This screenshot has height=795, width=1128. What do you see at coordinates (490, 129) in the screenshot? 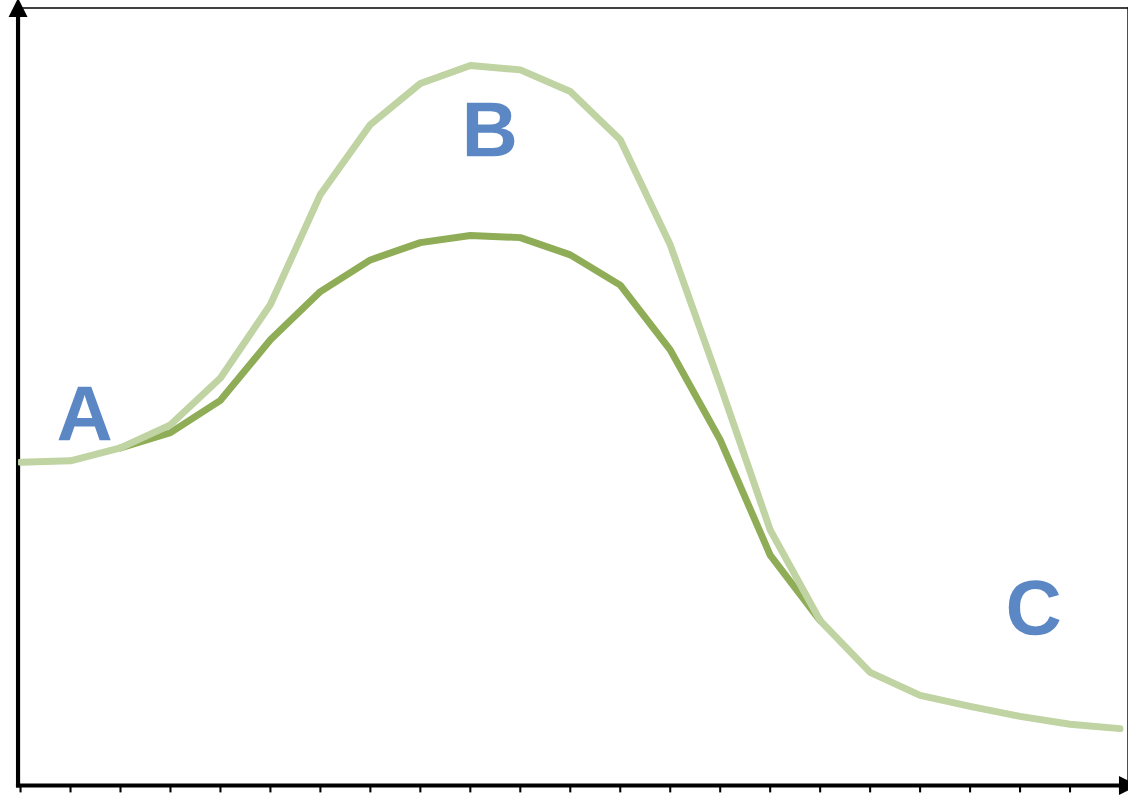
I see `annotation: B` at bounding box center [490, 129].